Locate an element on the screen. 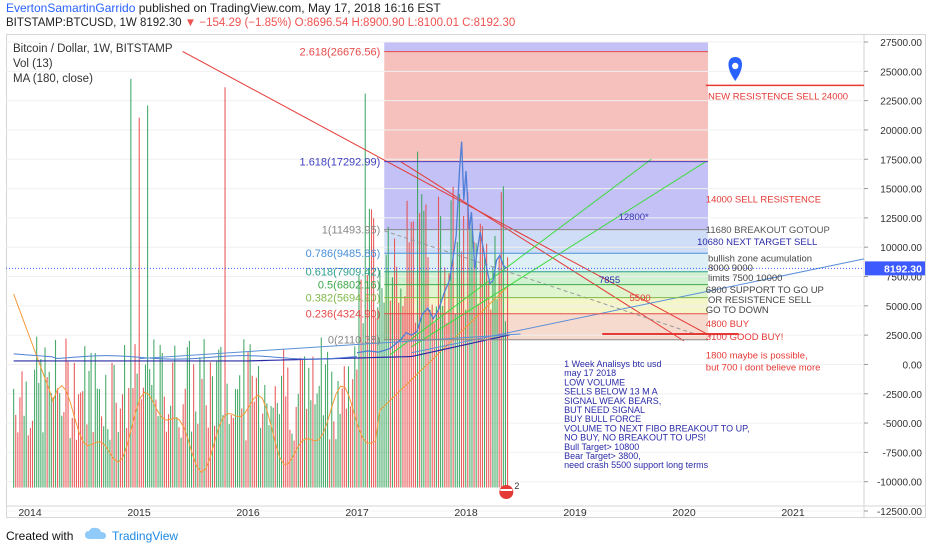  price-line-early is located at coordinates (185, 356).